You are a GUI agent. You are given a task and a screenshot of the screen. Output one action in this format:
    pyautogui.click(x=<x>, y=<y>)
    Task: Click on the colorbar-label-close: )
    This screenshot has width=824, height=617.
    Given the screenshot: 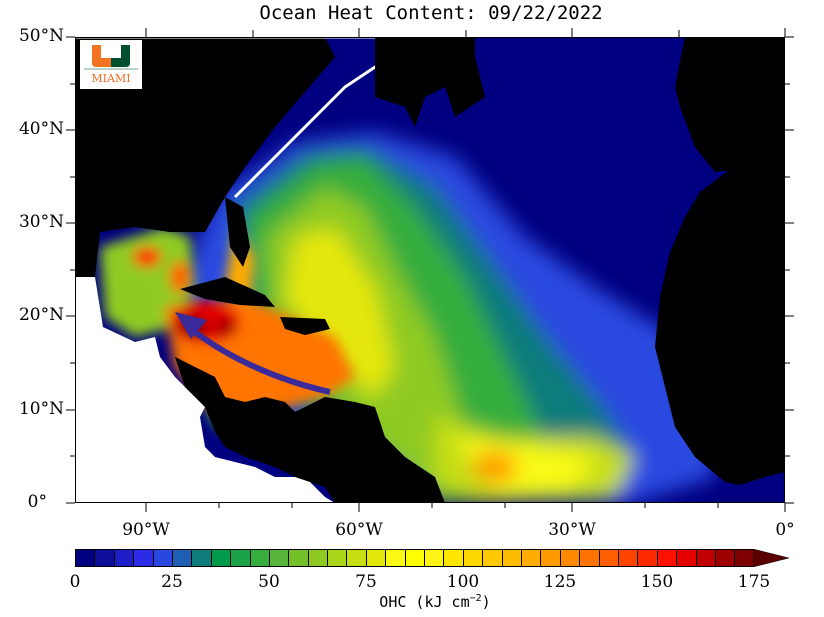 What is the action you would take?
    pyautogui.click(x=486, y=602)
    